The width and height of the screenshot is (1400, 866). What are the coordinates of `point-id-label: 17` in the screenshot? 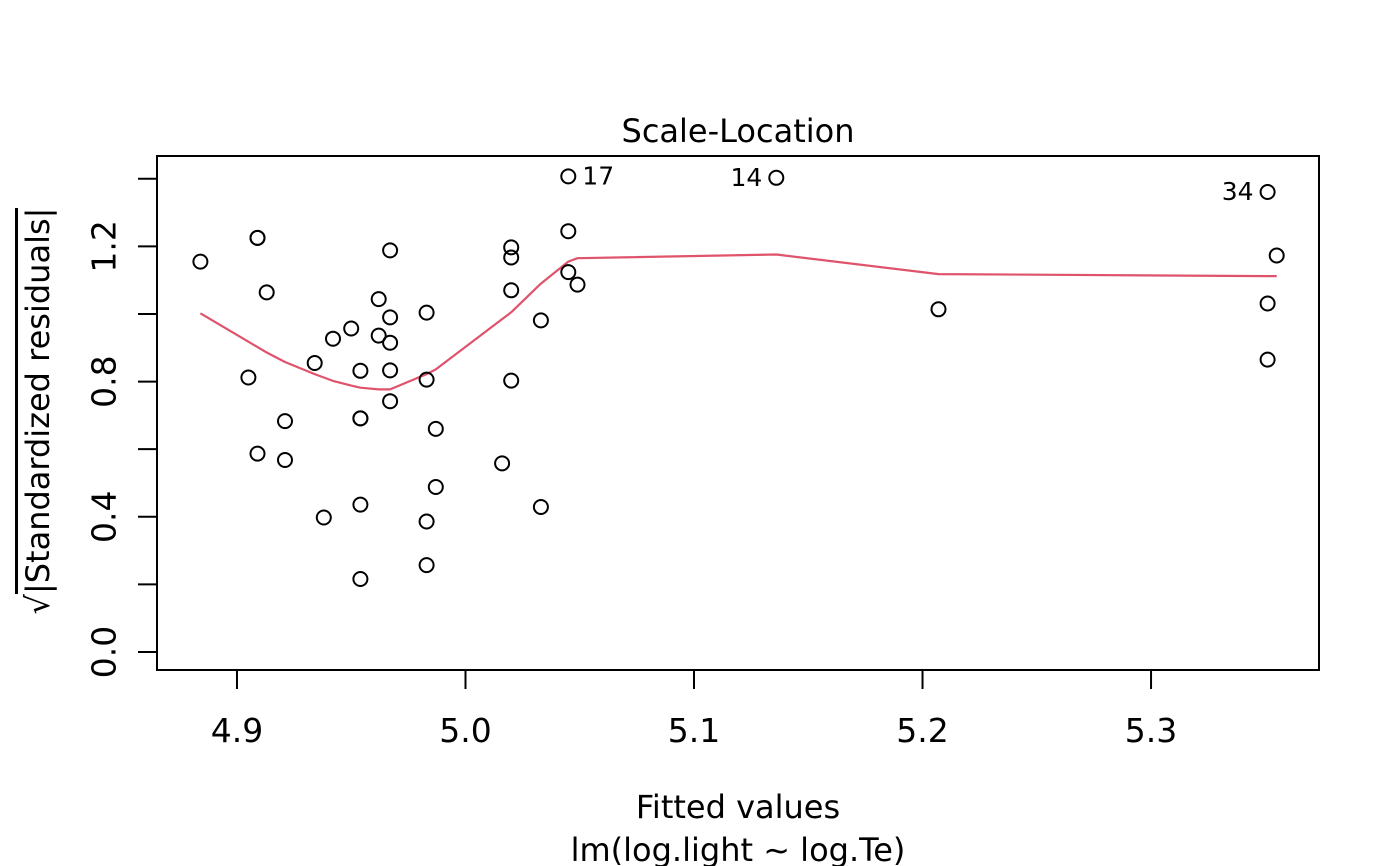 It's located at (598, 175).